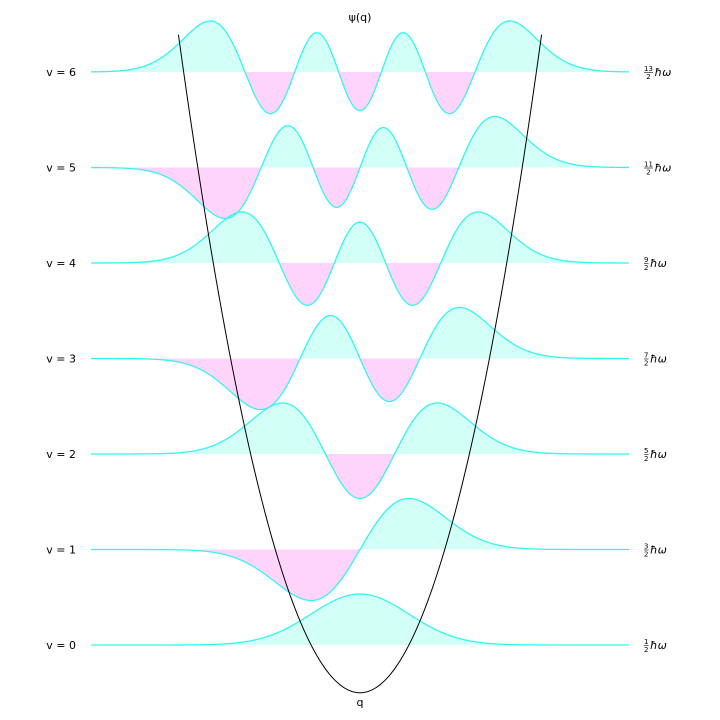 This screenshot has width=720, height=720. Describe the element at coordinates (61, 72) in the screenshot. I see `level-label-v6: v = 6` at that location.